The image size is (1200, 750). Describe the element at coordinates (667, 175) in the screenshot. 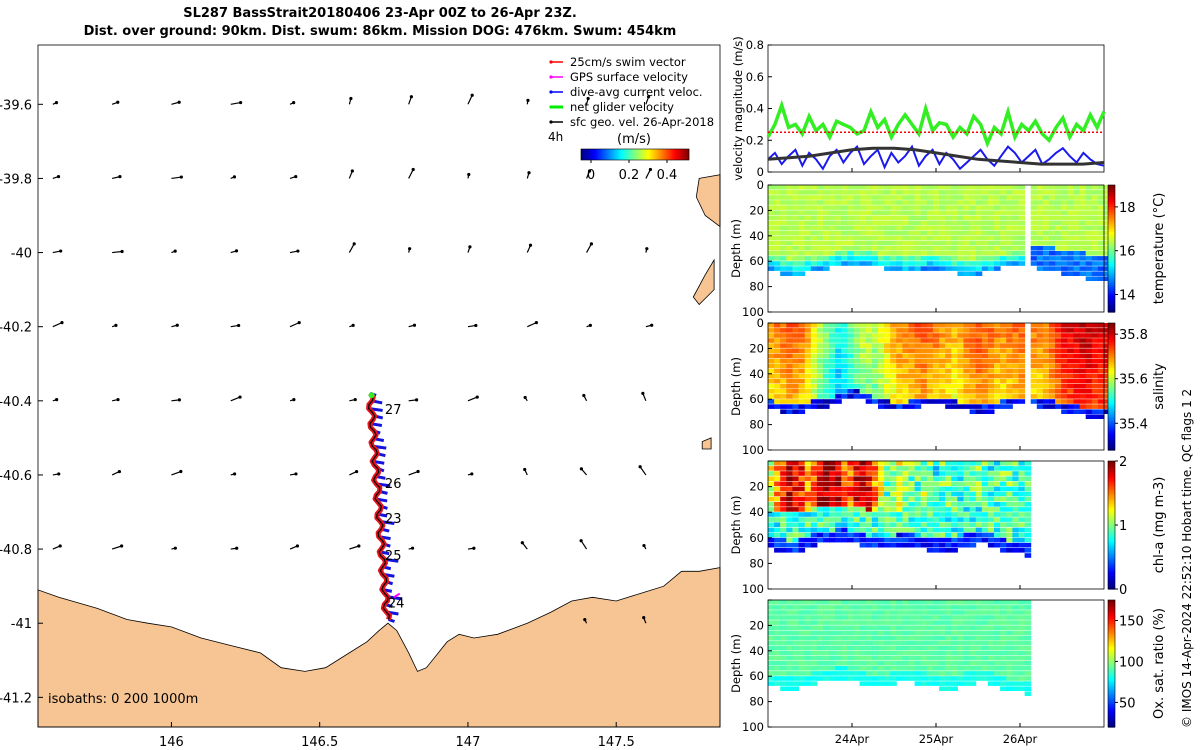

I see `colorbar-tick-label: 0.4` at that location.